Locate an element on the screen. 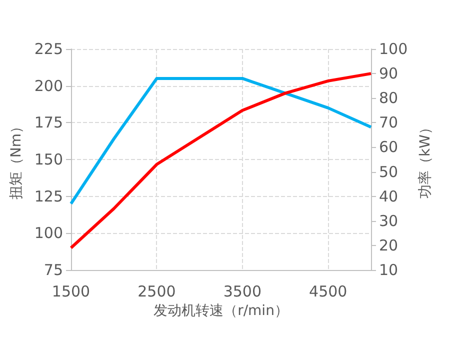 The height and width of the screenshot is (340, 452). y2-tick-label: 80 is located at coordinates (388, 98).